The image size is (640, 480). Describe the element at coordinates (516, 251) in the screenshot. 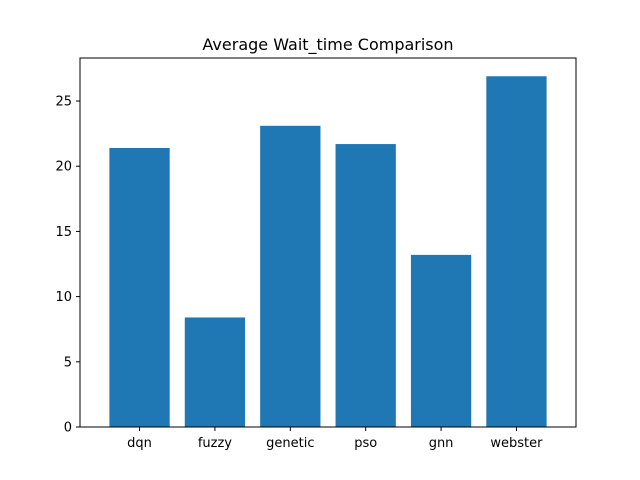

I see `bar-webster` at that location.